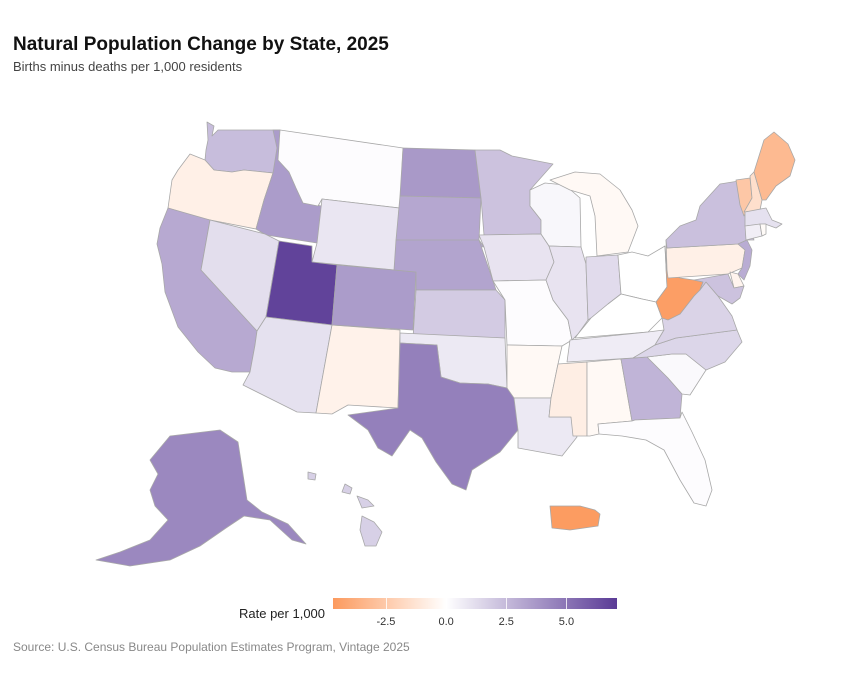  Describe the element at coordinates (374, 297) in the screenshot. I see `state-CO` at that location.